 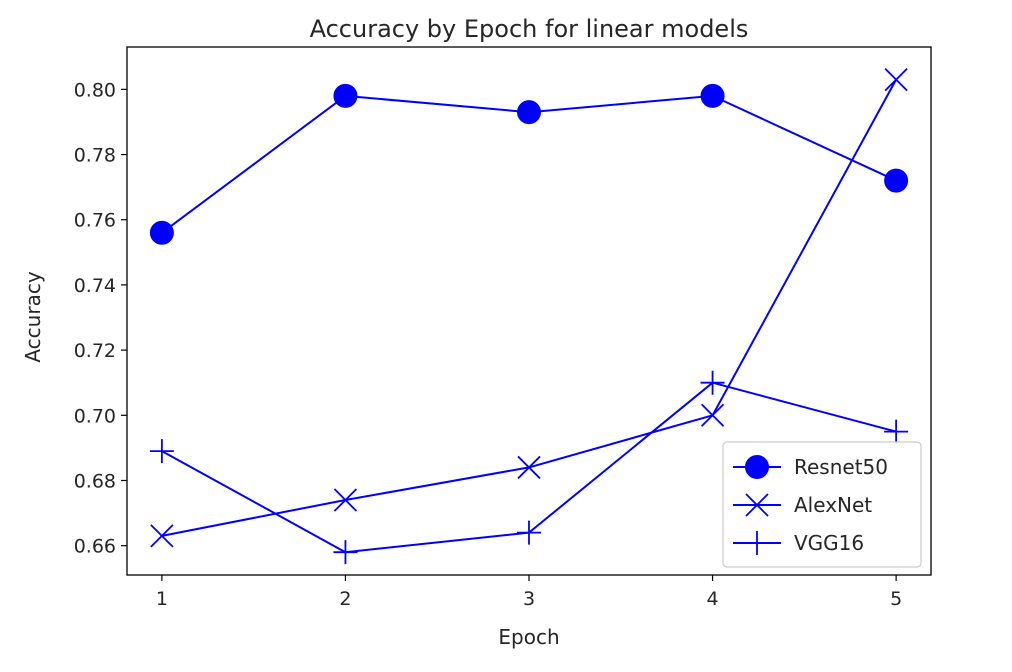 I want to click on y-tick-label: 0.68, so click(x=95, y=481).